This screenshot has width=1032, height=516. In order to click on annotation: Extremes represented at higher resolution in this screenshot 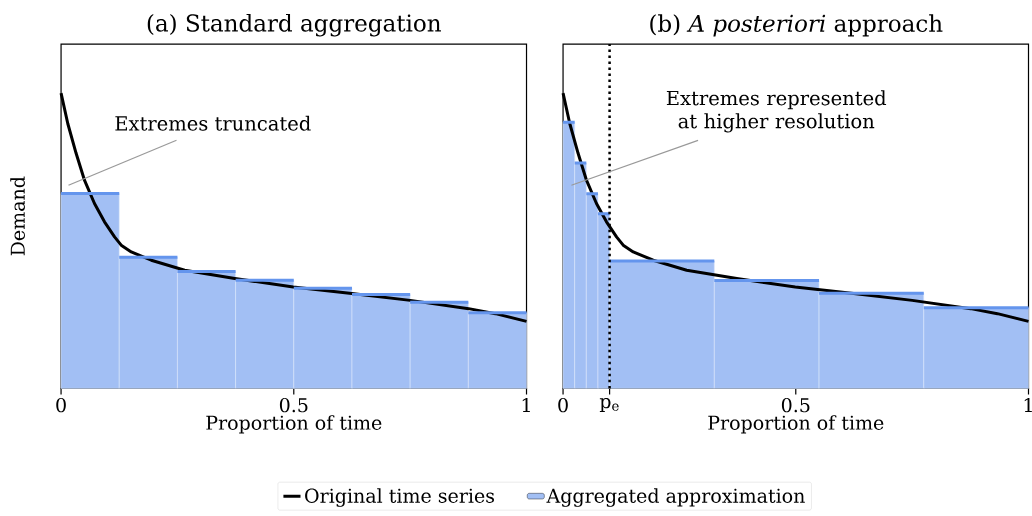, I will do `click(776, 111)`.